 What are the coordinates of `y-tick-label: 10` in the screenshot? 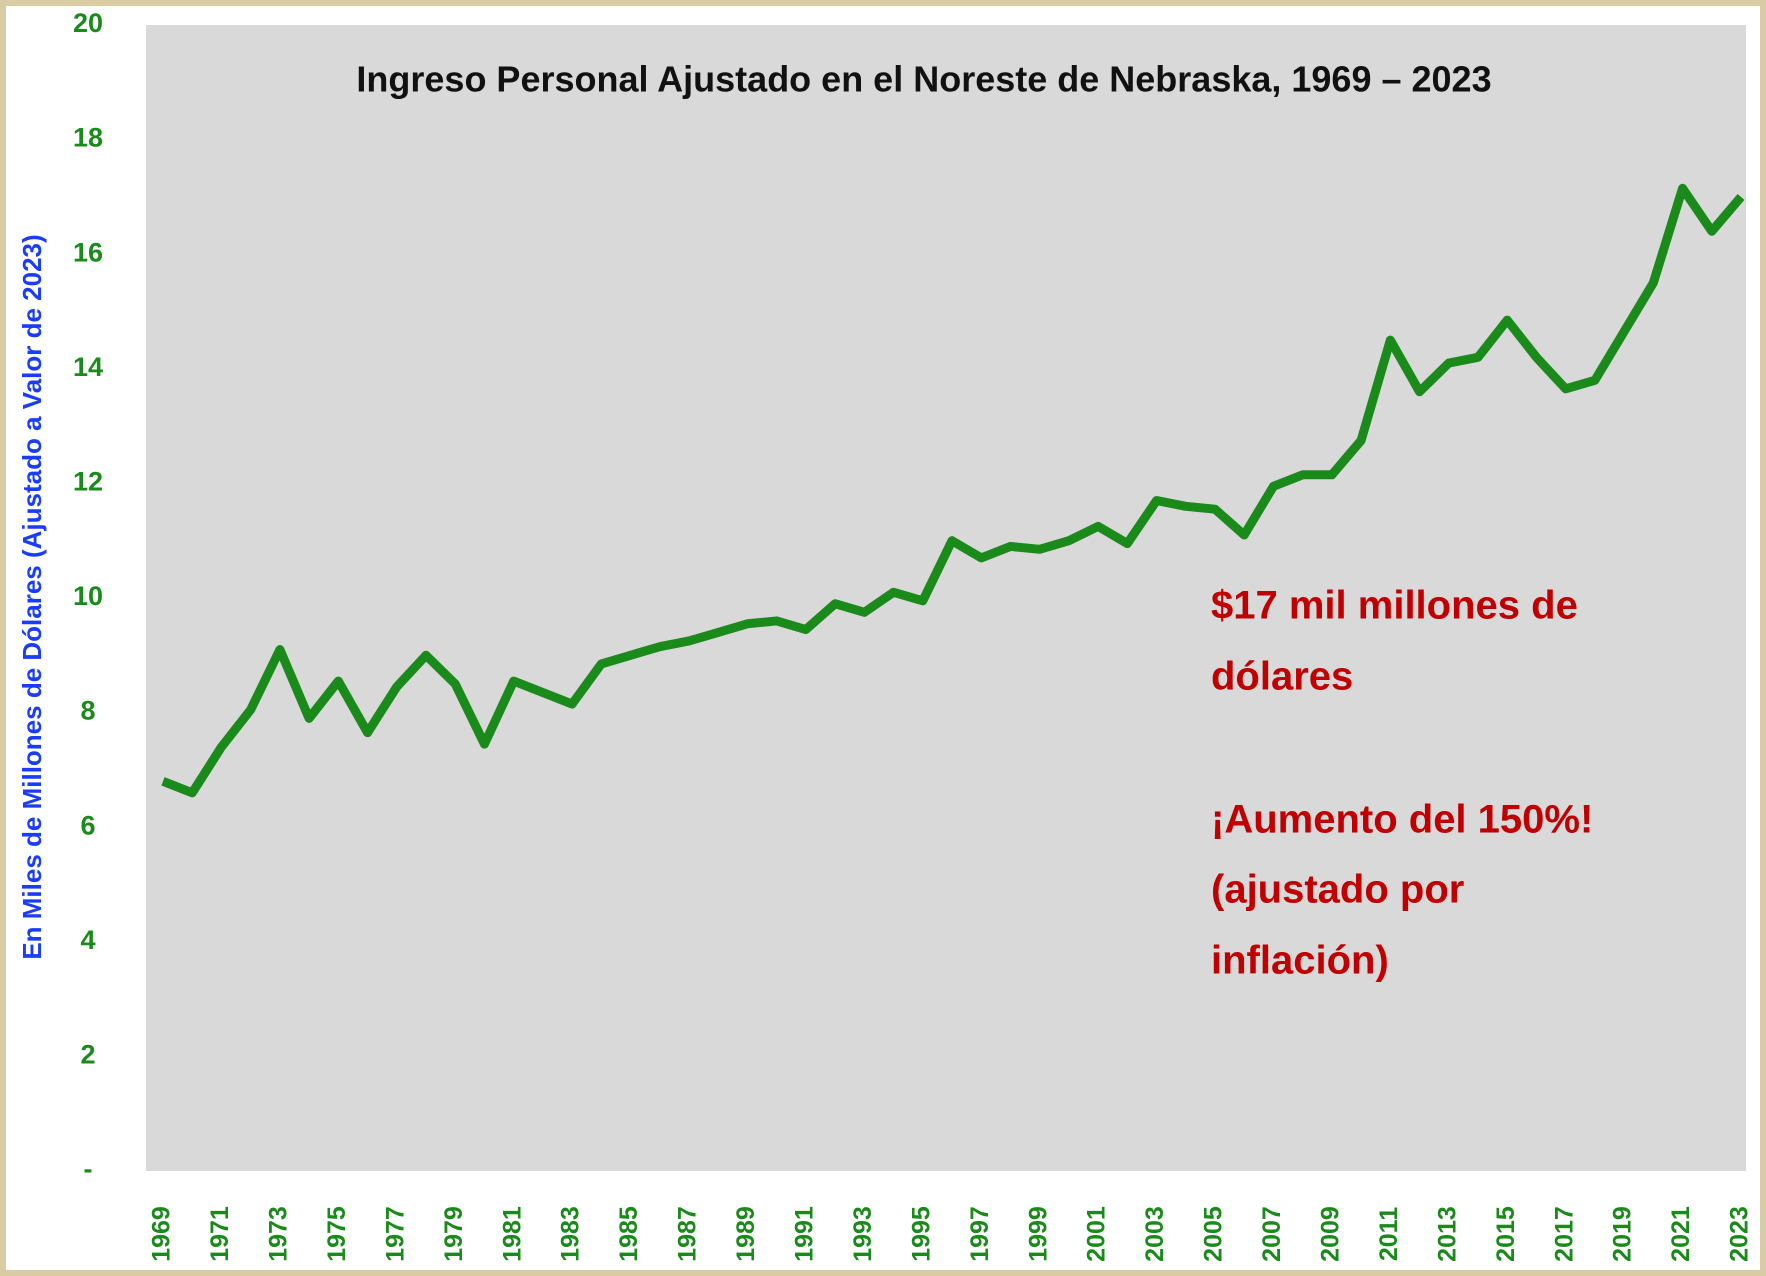 It's located at (88, 596).